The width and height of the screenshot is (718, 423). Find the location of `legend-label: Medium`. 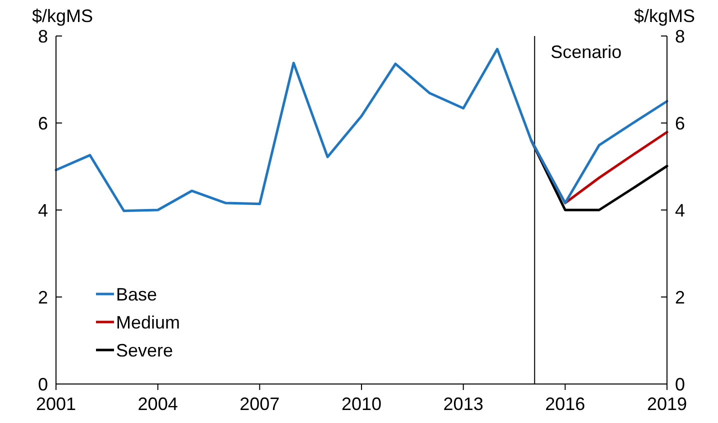

legend-label: Medium is located at coordinates (148, 322).